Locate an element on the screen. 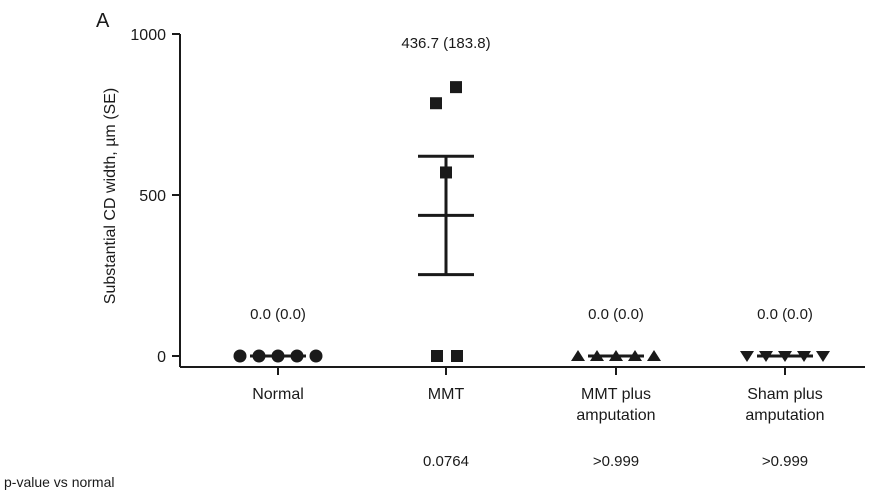 The image size is (878, 494). y-tick-label: 1000 is located at coordinates (148, 35).